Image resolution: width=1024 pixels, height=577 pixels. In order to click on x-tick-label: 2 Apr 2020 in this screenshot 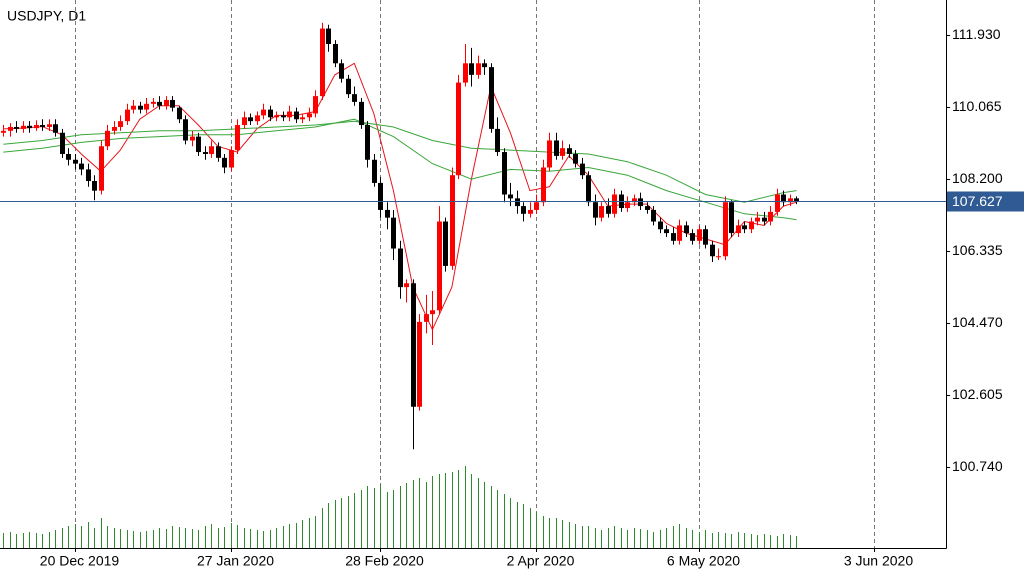, I will do `click(541, 561)`.